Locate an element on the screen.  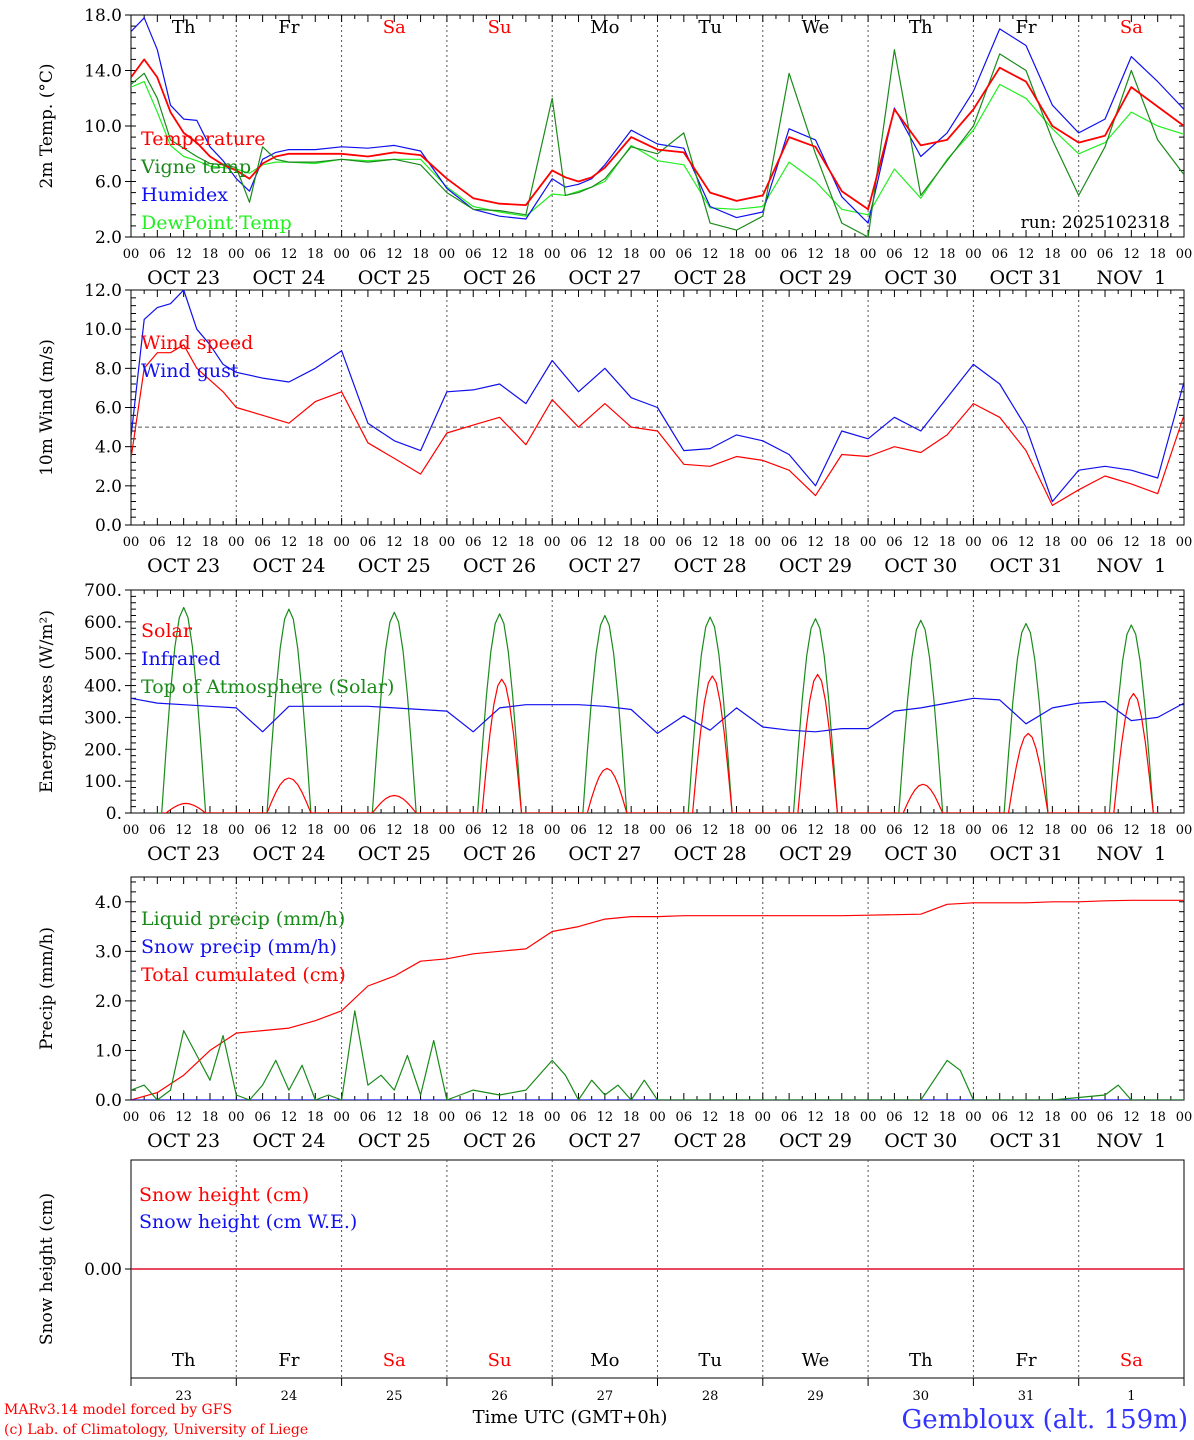
y-tick-label: 100. is located at coordinates (103, 782).